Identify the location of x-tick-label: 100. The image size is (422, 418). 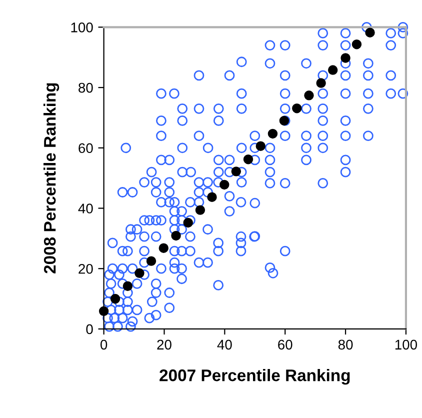
(406, 345).